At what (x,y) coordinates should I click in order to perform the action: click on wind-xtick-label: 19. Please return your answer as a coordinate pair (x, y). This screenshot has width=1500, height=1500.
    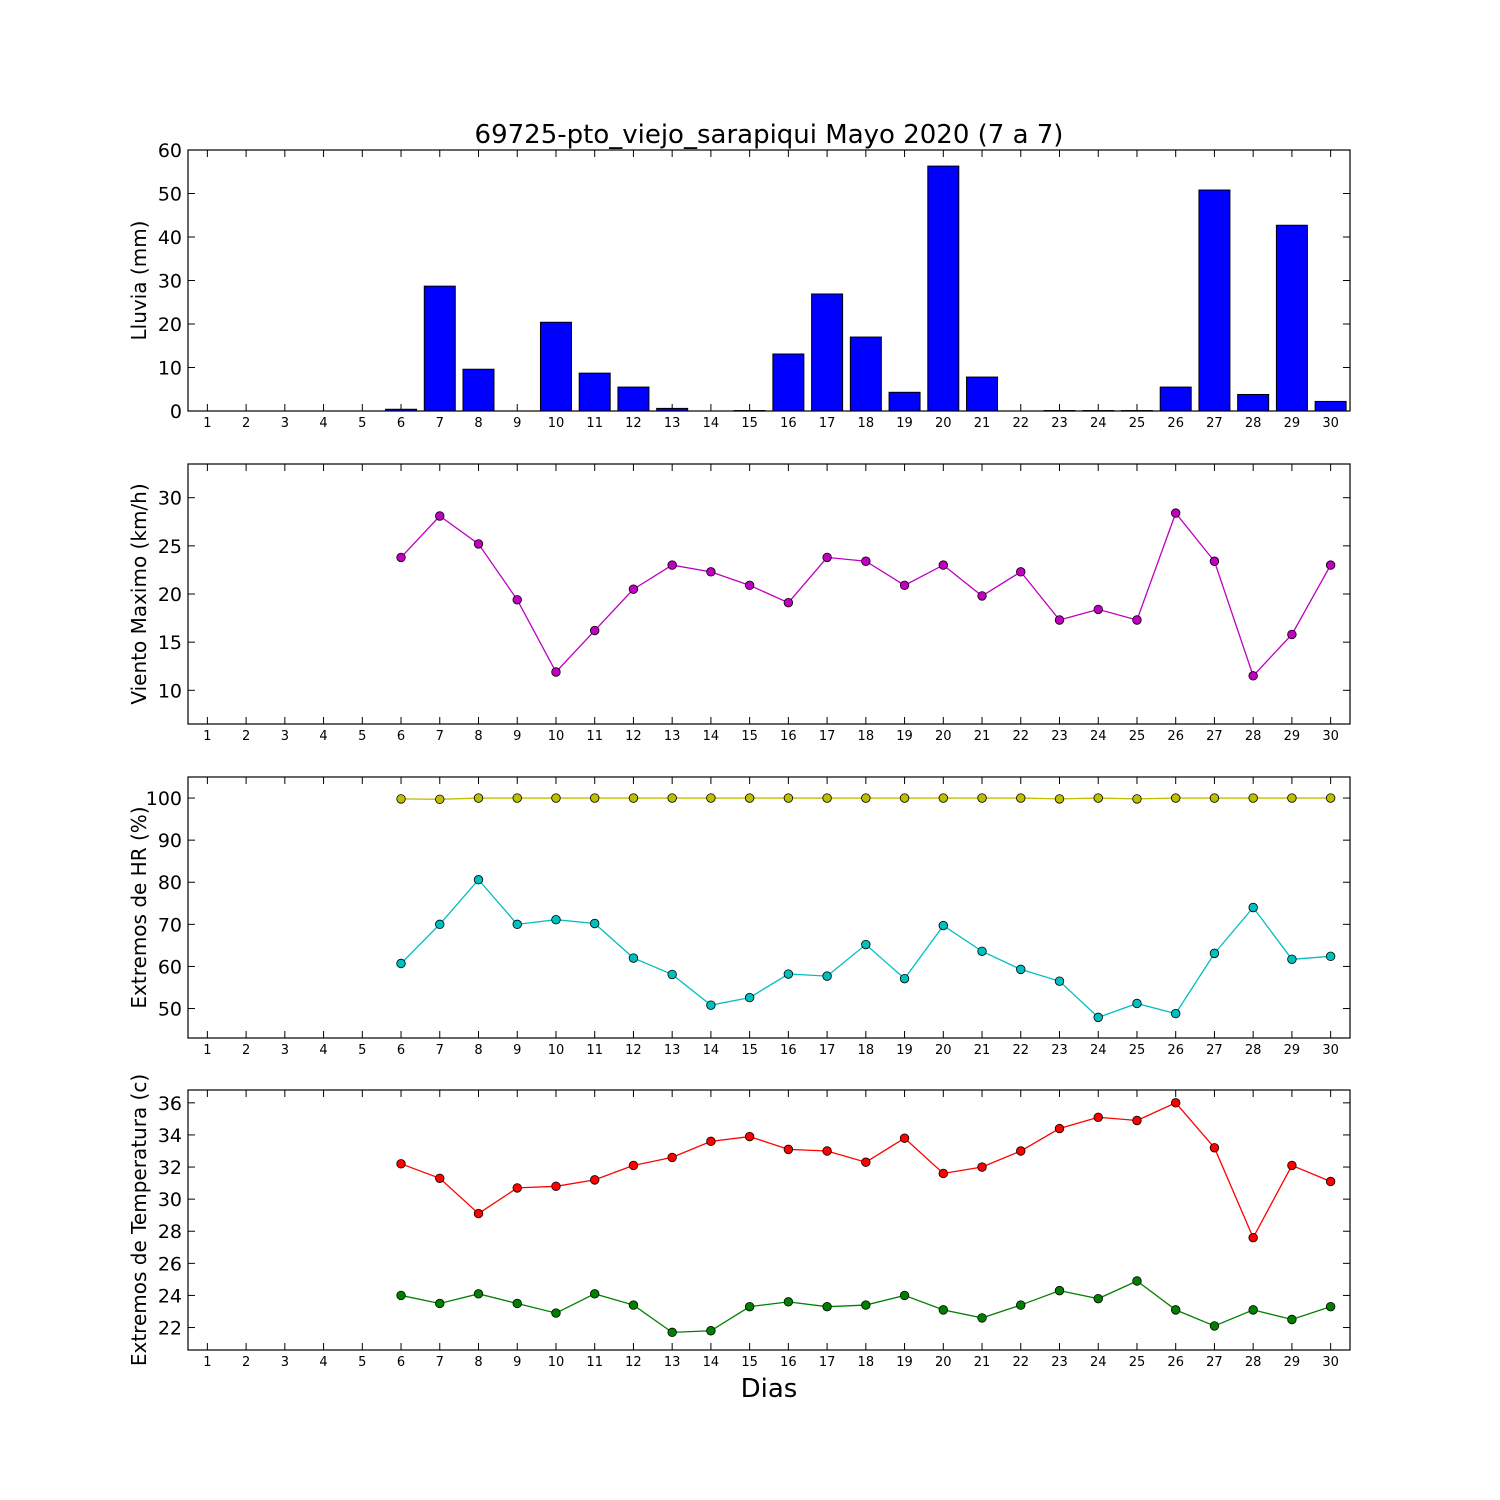
    Looking at the image, I should click on (904, 736).